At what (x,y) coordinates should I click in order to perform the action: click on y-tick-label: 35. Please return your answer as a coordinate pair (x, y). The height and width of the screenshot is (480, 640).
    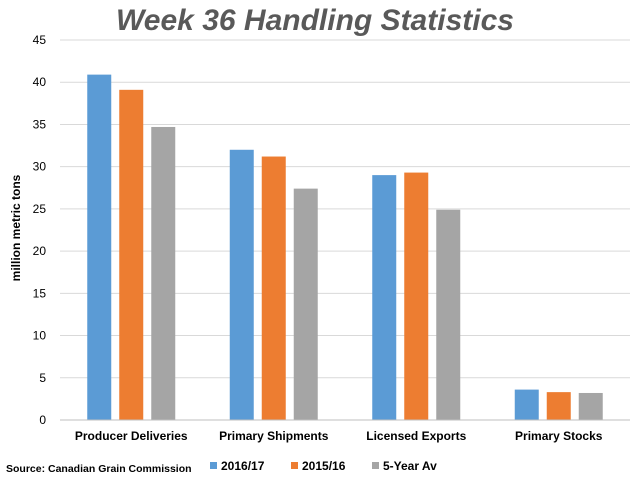
    Looking at the image, I should click on (40, 124).